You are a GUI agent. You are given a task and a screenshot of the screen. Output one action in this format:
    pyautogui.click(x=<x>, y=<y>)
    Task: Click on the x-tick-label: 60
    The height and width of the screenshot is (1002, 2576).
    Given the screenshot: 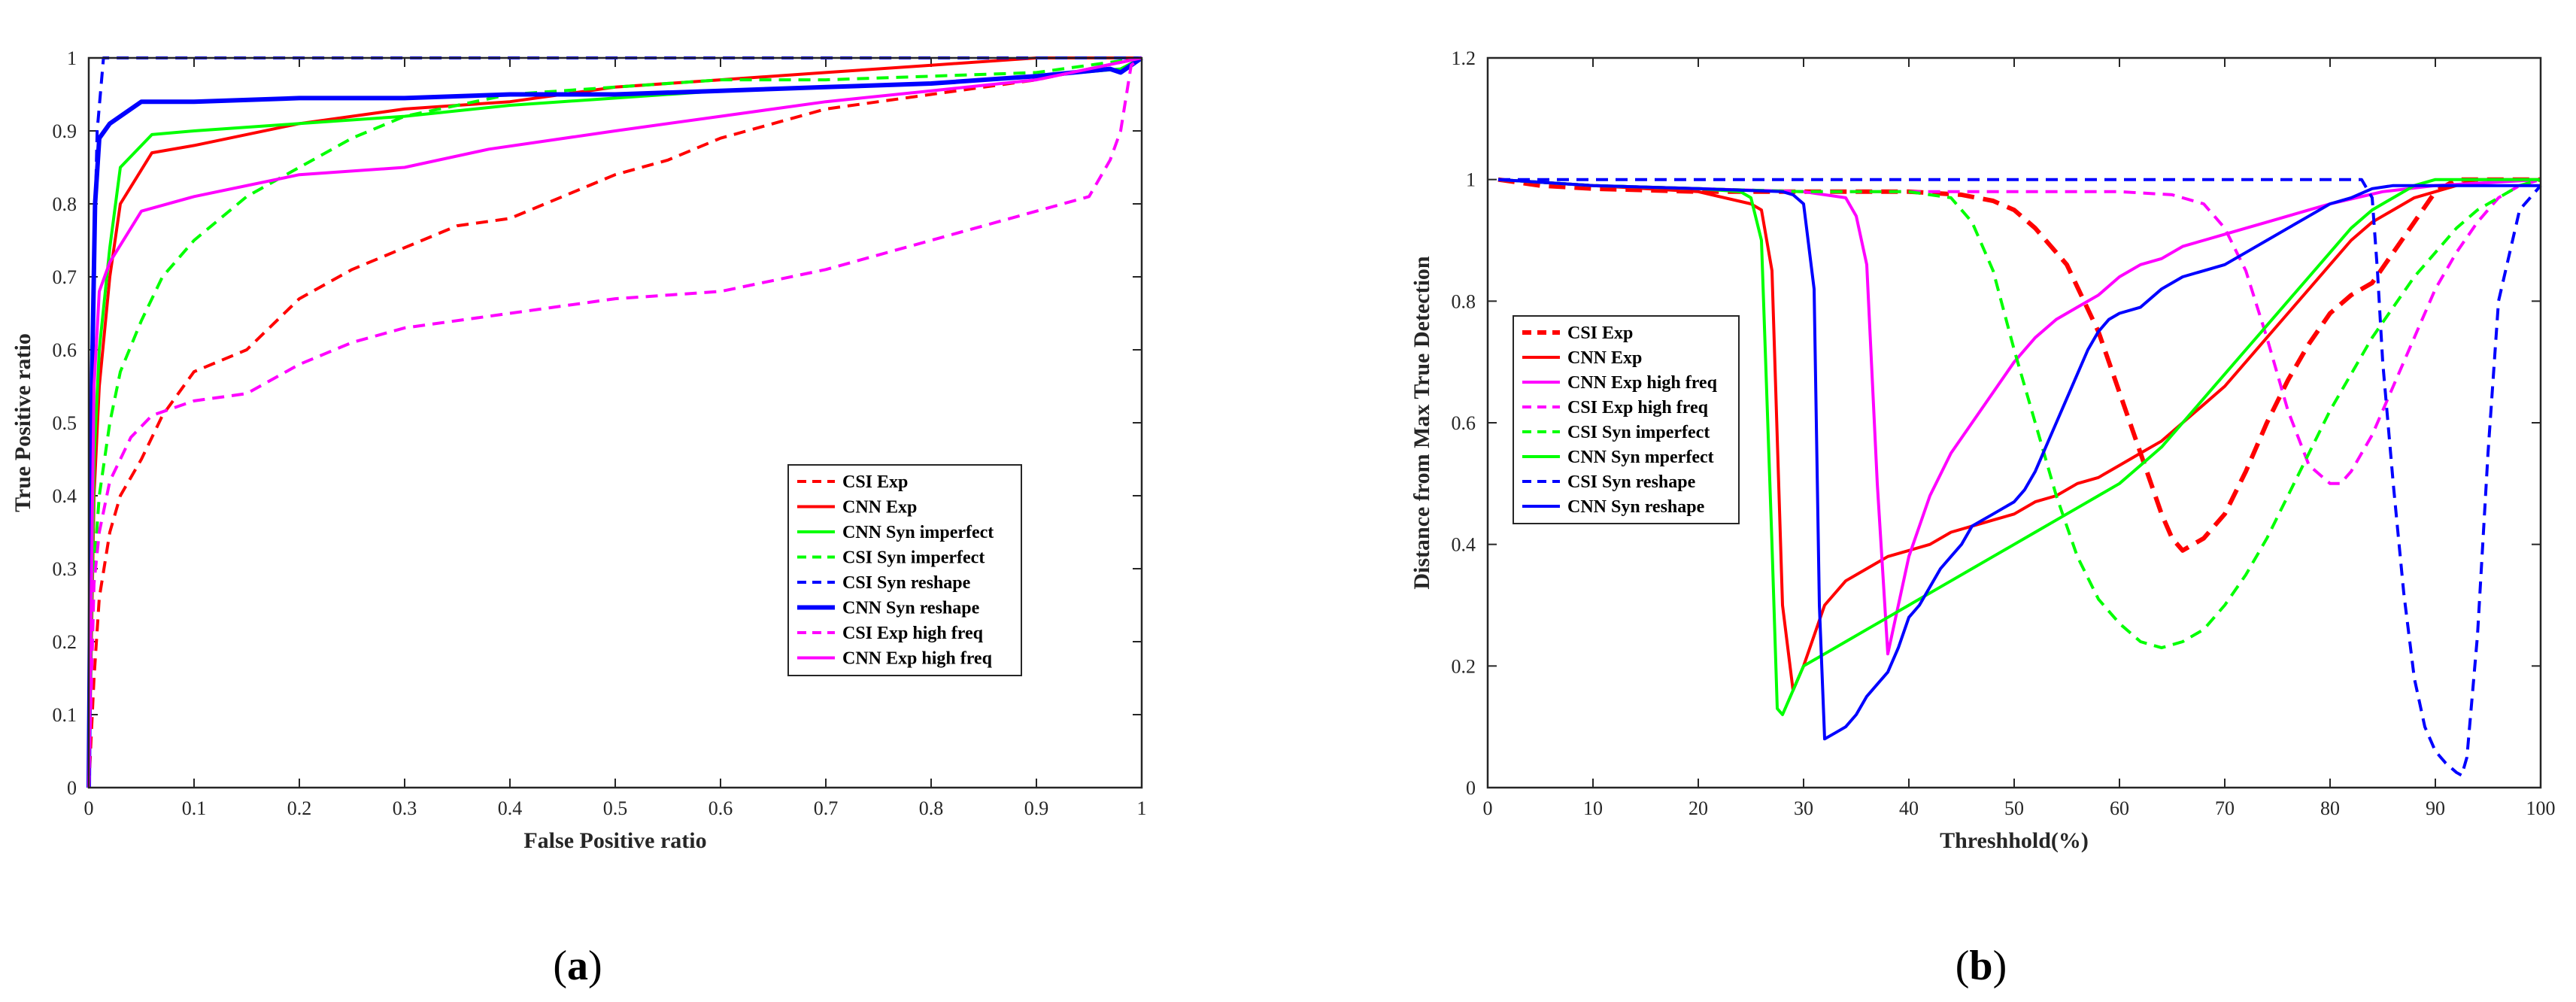 What is the action you would take?
    pyautogui.click(x=2119, y=808)
    